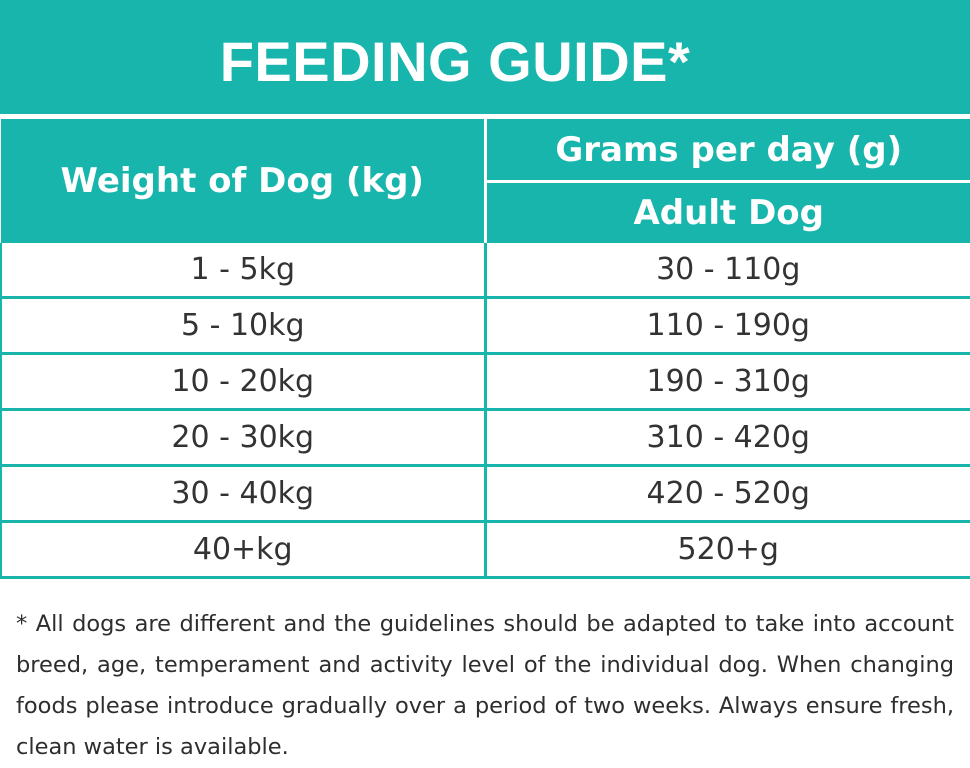 This screenshot has width=970, height=768. I want to click on weight-cell: 40+kg, so click(243, 550).